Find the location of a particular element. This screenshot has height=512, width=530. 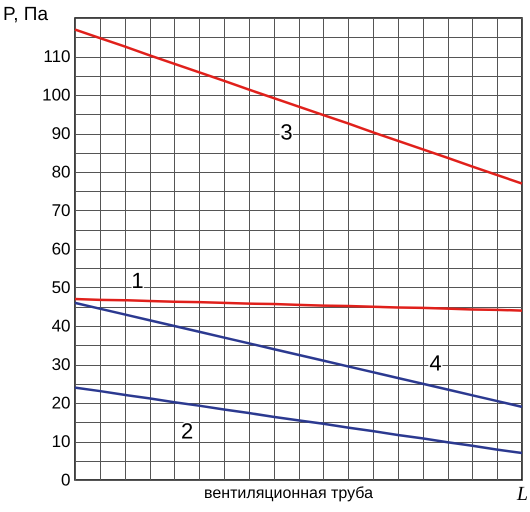

series-label: 1 is located at coordinates (137, 280).